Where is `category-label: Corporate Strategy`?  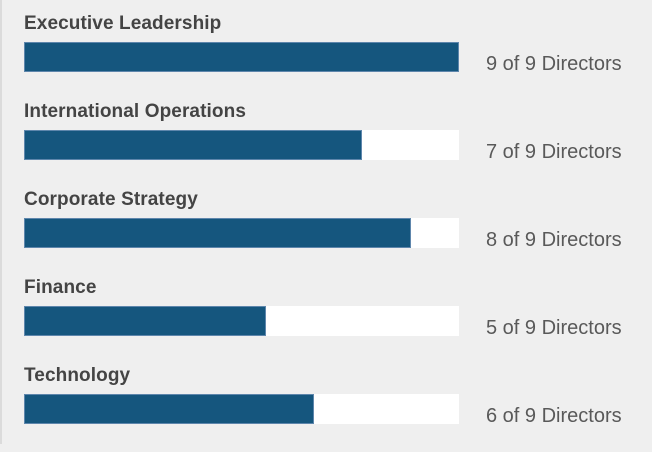 category-label: Corporate Strategy is located at coordinates (111, 199).